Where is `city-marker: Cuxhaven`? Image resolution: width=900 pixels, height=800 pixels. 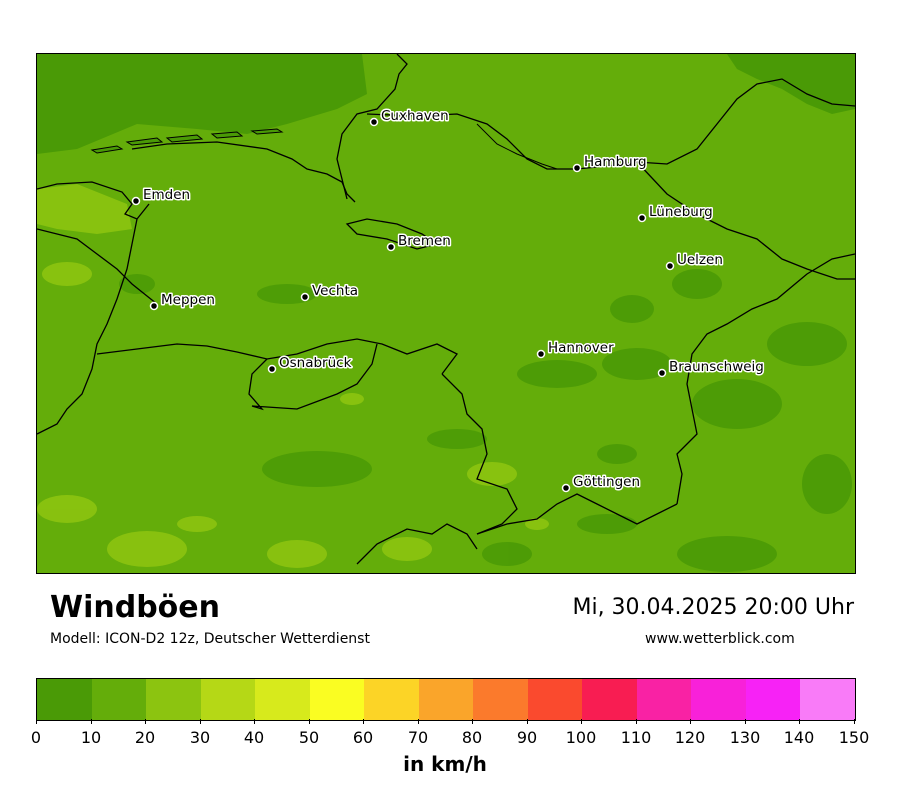 city-marker: Cuxhaven is located at coordinates (409, 117).